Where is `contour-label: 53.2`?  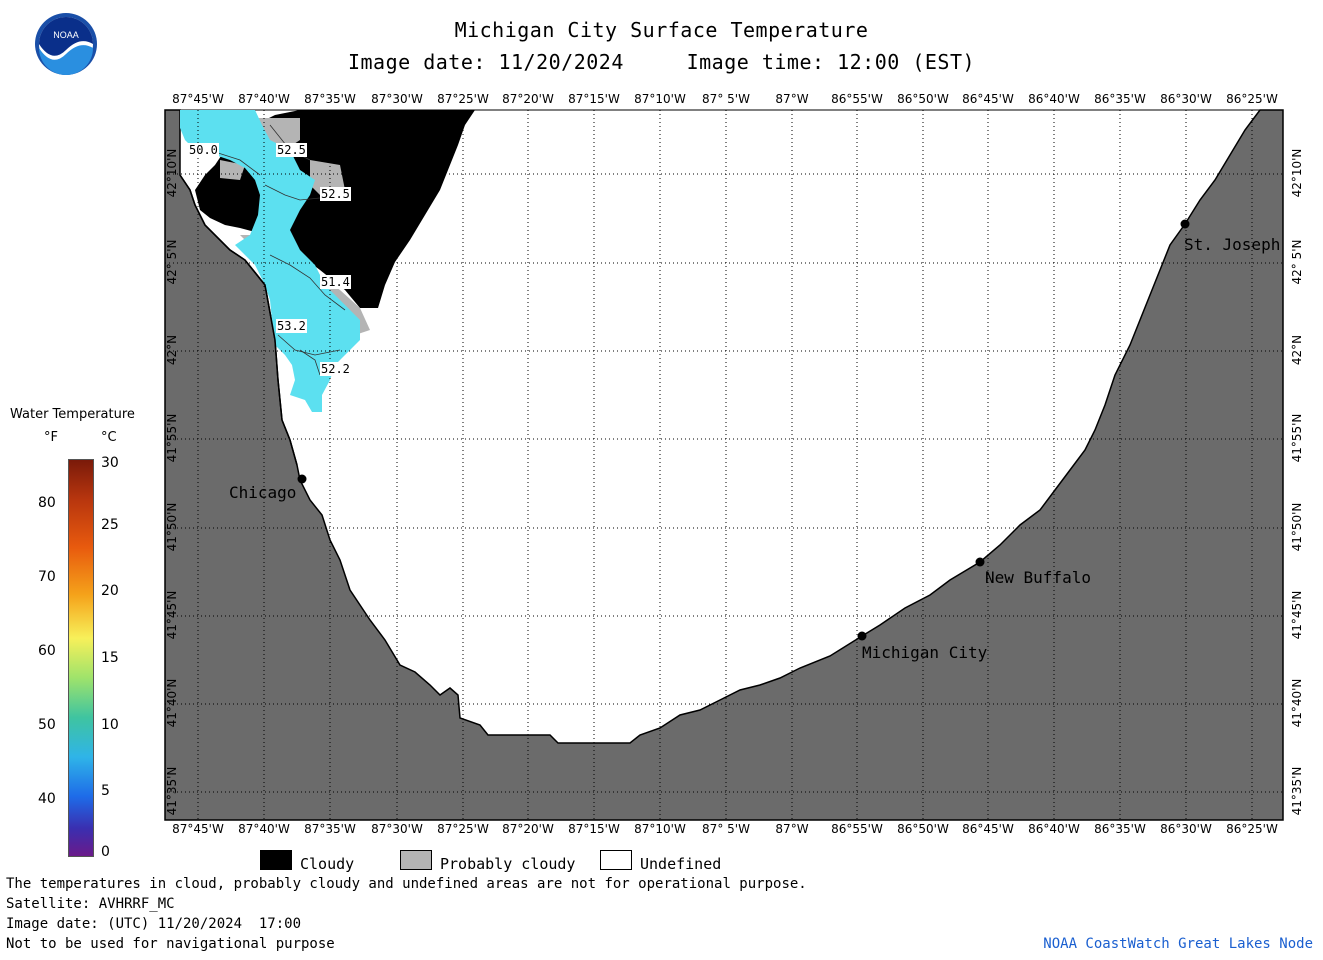
contour-label: 53.2 is located at coordinates (291, 326).